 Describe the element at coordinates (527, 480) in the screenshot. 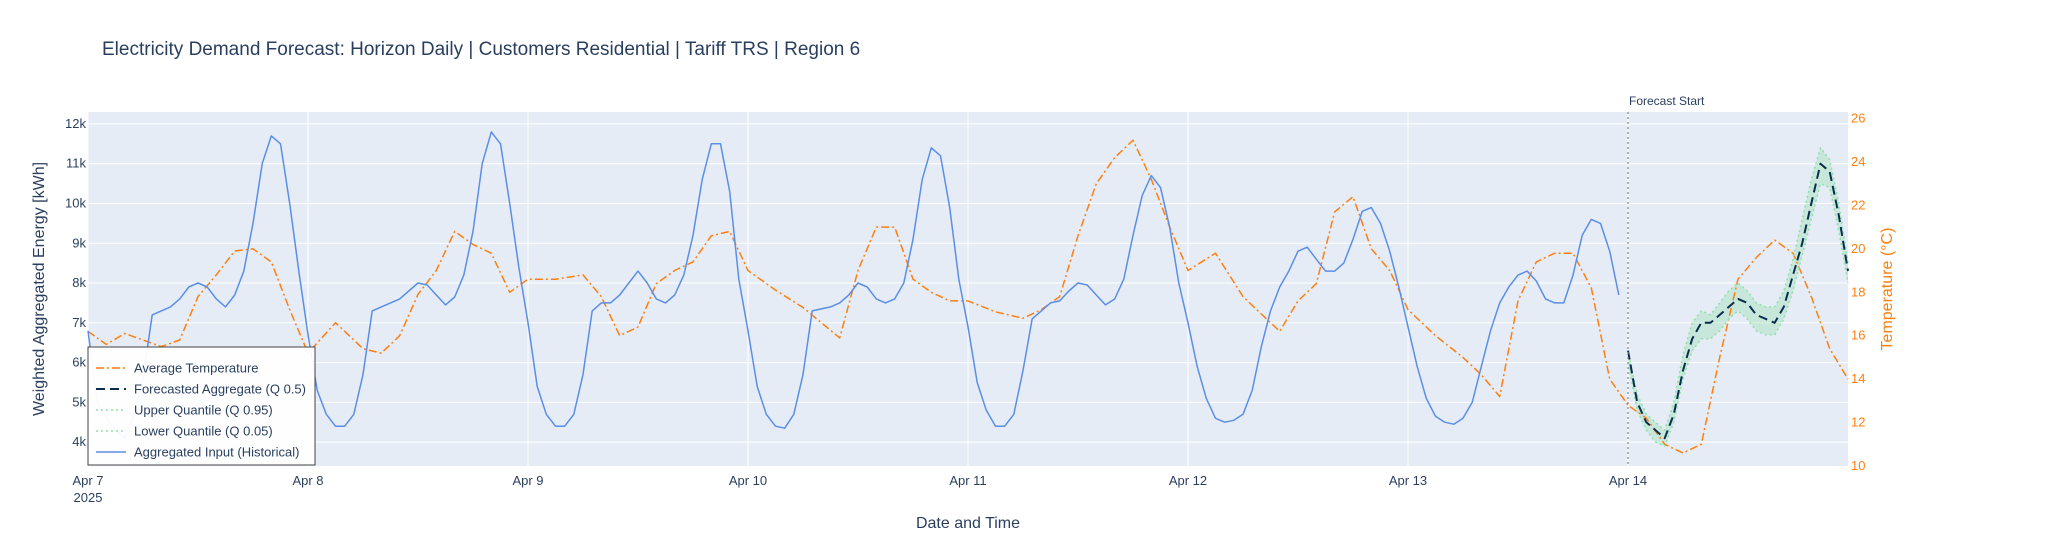

I see `x-tick-label: Apr 9` at that location.